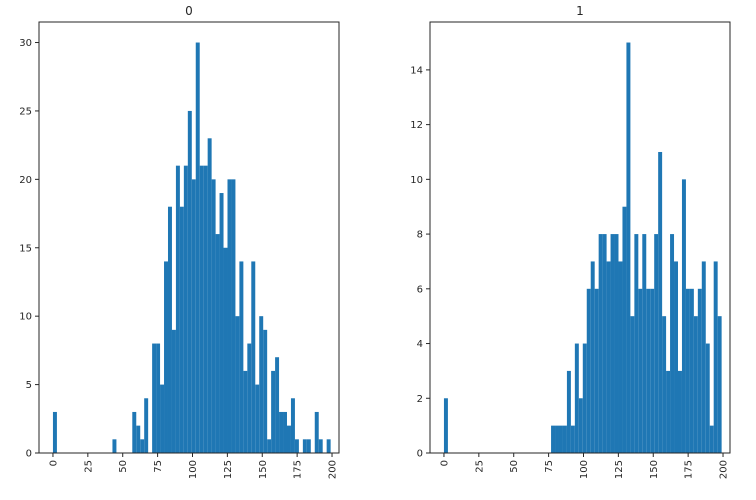 The width and height of the screenshot is (756, 500). I want to click on y-tick-label: 20, so click(25, 180).